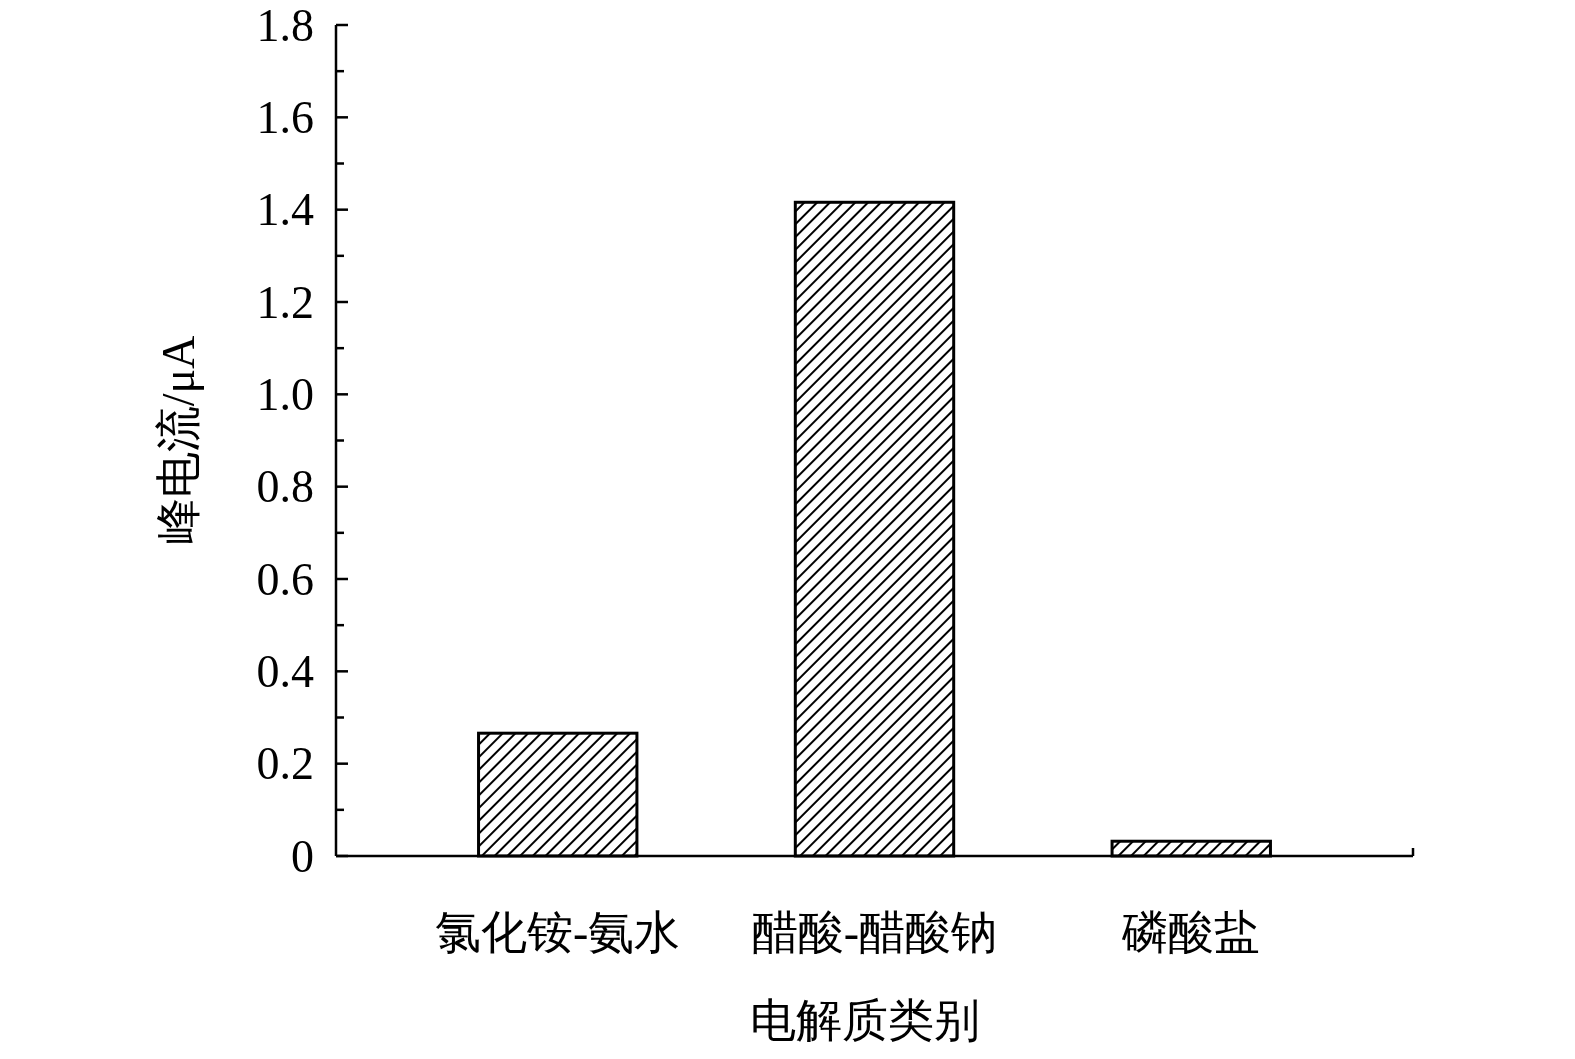  I want to click on y-tick-label: 0, so click(302, 856).